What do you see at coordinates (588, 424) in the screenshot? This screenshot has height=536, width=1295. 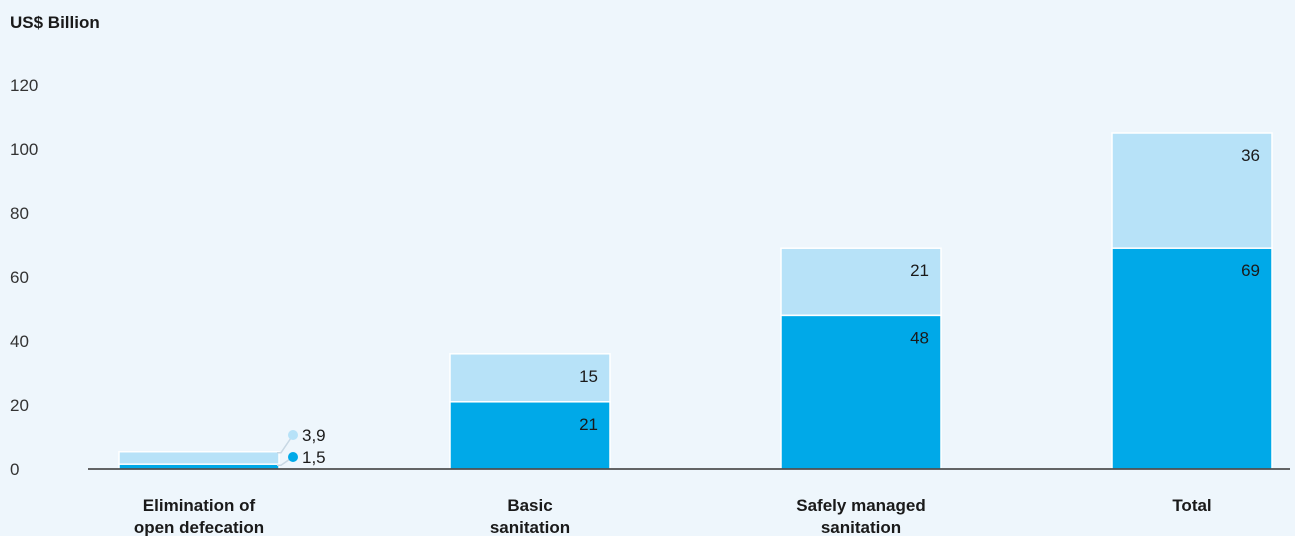 I see `value-label-dark: 21` at bounding box center [588, 424].